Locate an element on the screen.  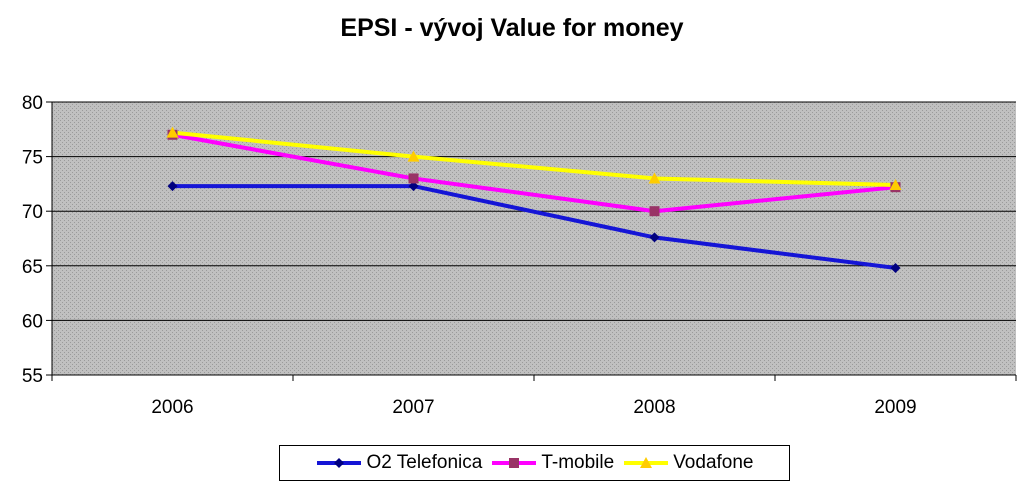
legend-label: T-mobile is located at coordinates (578, 462).